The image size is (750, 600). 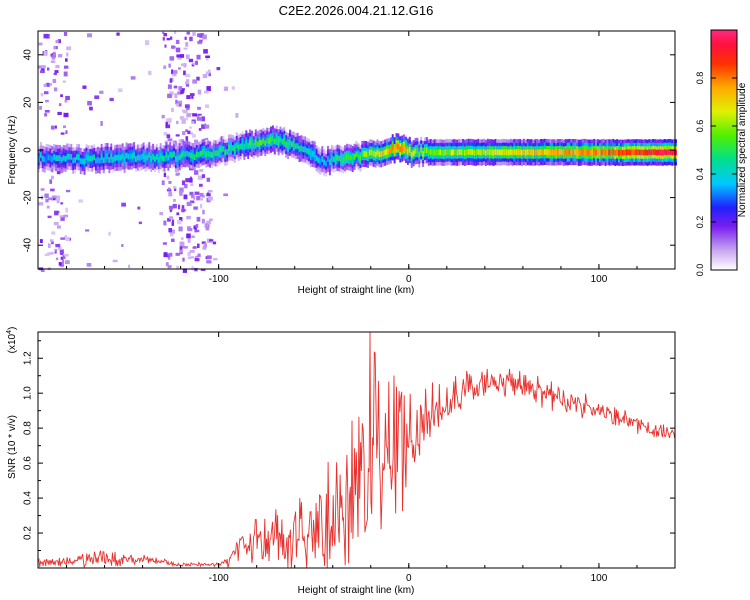 What do you see at coordinates (356, 590) in the screenshot?
I see `snr-xlabel: Height of straight line (km)` at bounding box center [356, 590].